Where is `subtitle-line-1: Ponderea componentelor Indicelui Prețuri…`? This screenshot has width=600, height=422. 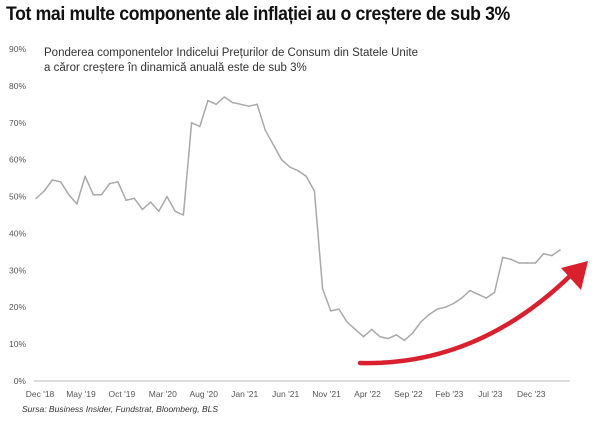 subtitle-line-1: Ponderea componentelor Indicelui Prețuri… is located at coordinates (231, 53).